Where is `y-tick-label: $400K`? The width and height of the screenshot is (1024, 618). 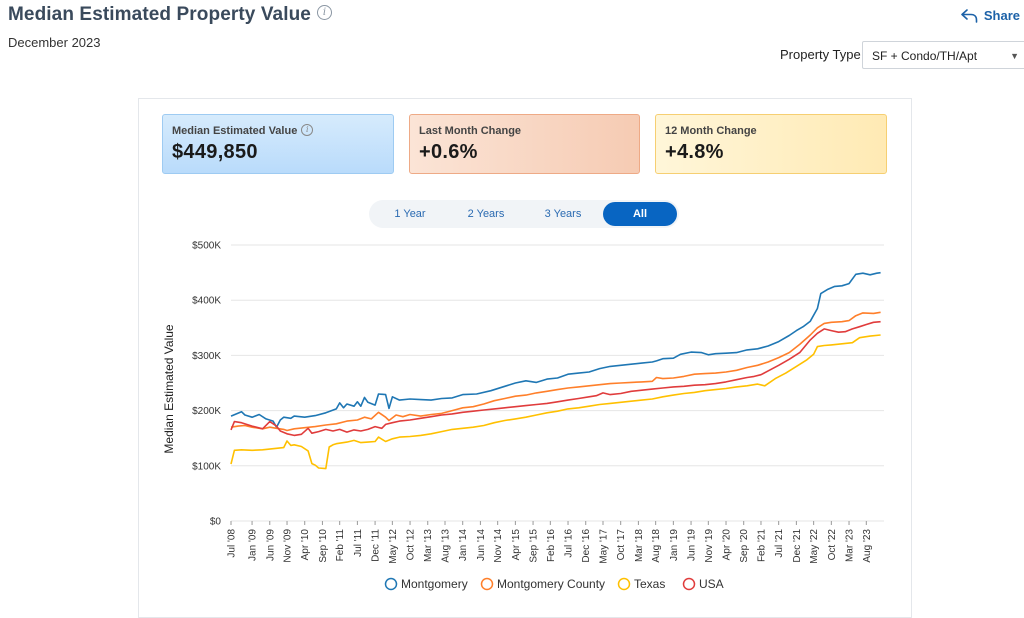 y-tick-label: $400K is located at coordinates (206, 301).